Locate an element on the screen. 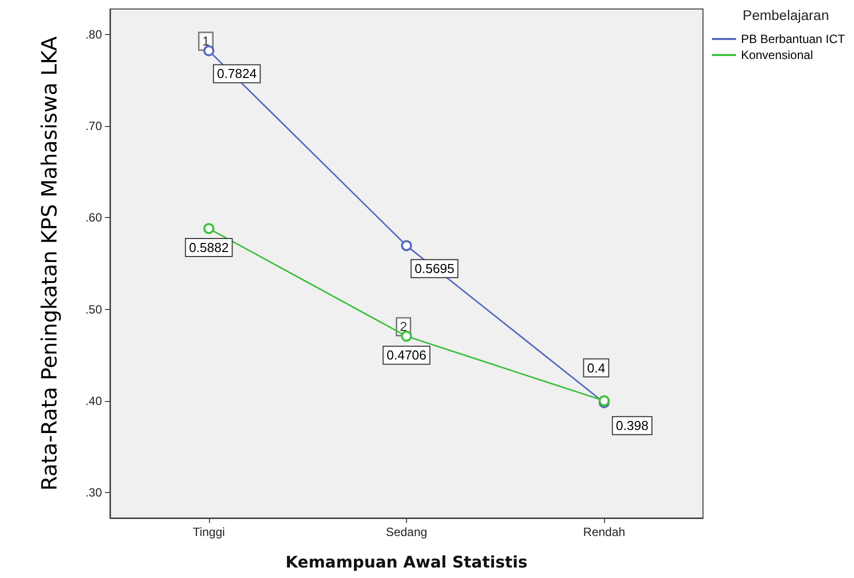  data-label: 0.5882 is located at coordinates (208, 248).